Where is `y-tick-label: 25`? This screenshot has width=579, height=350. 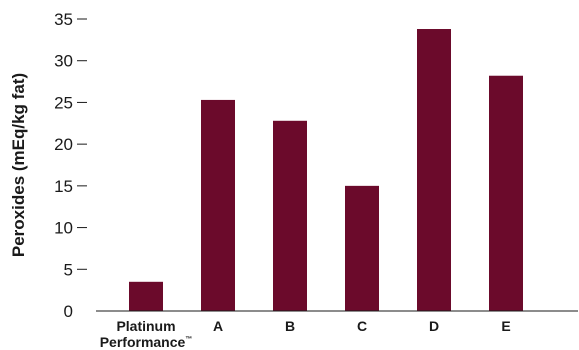
y-tick-label: 25 is located at coordinates (63, 102).